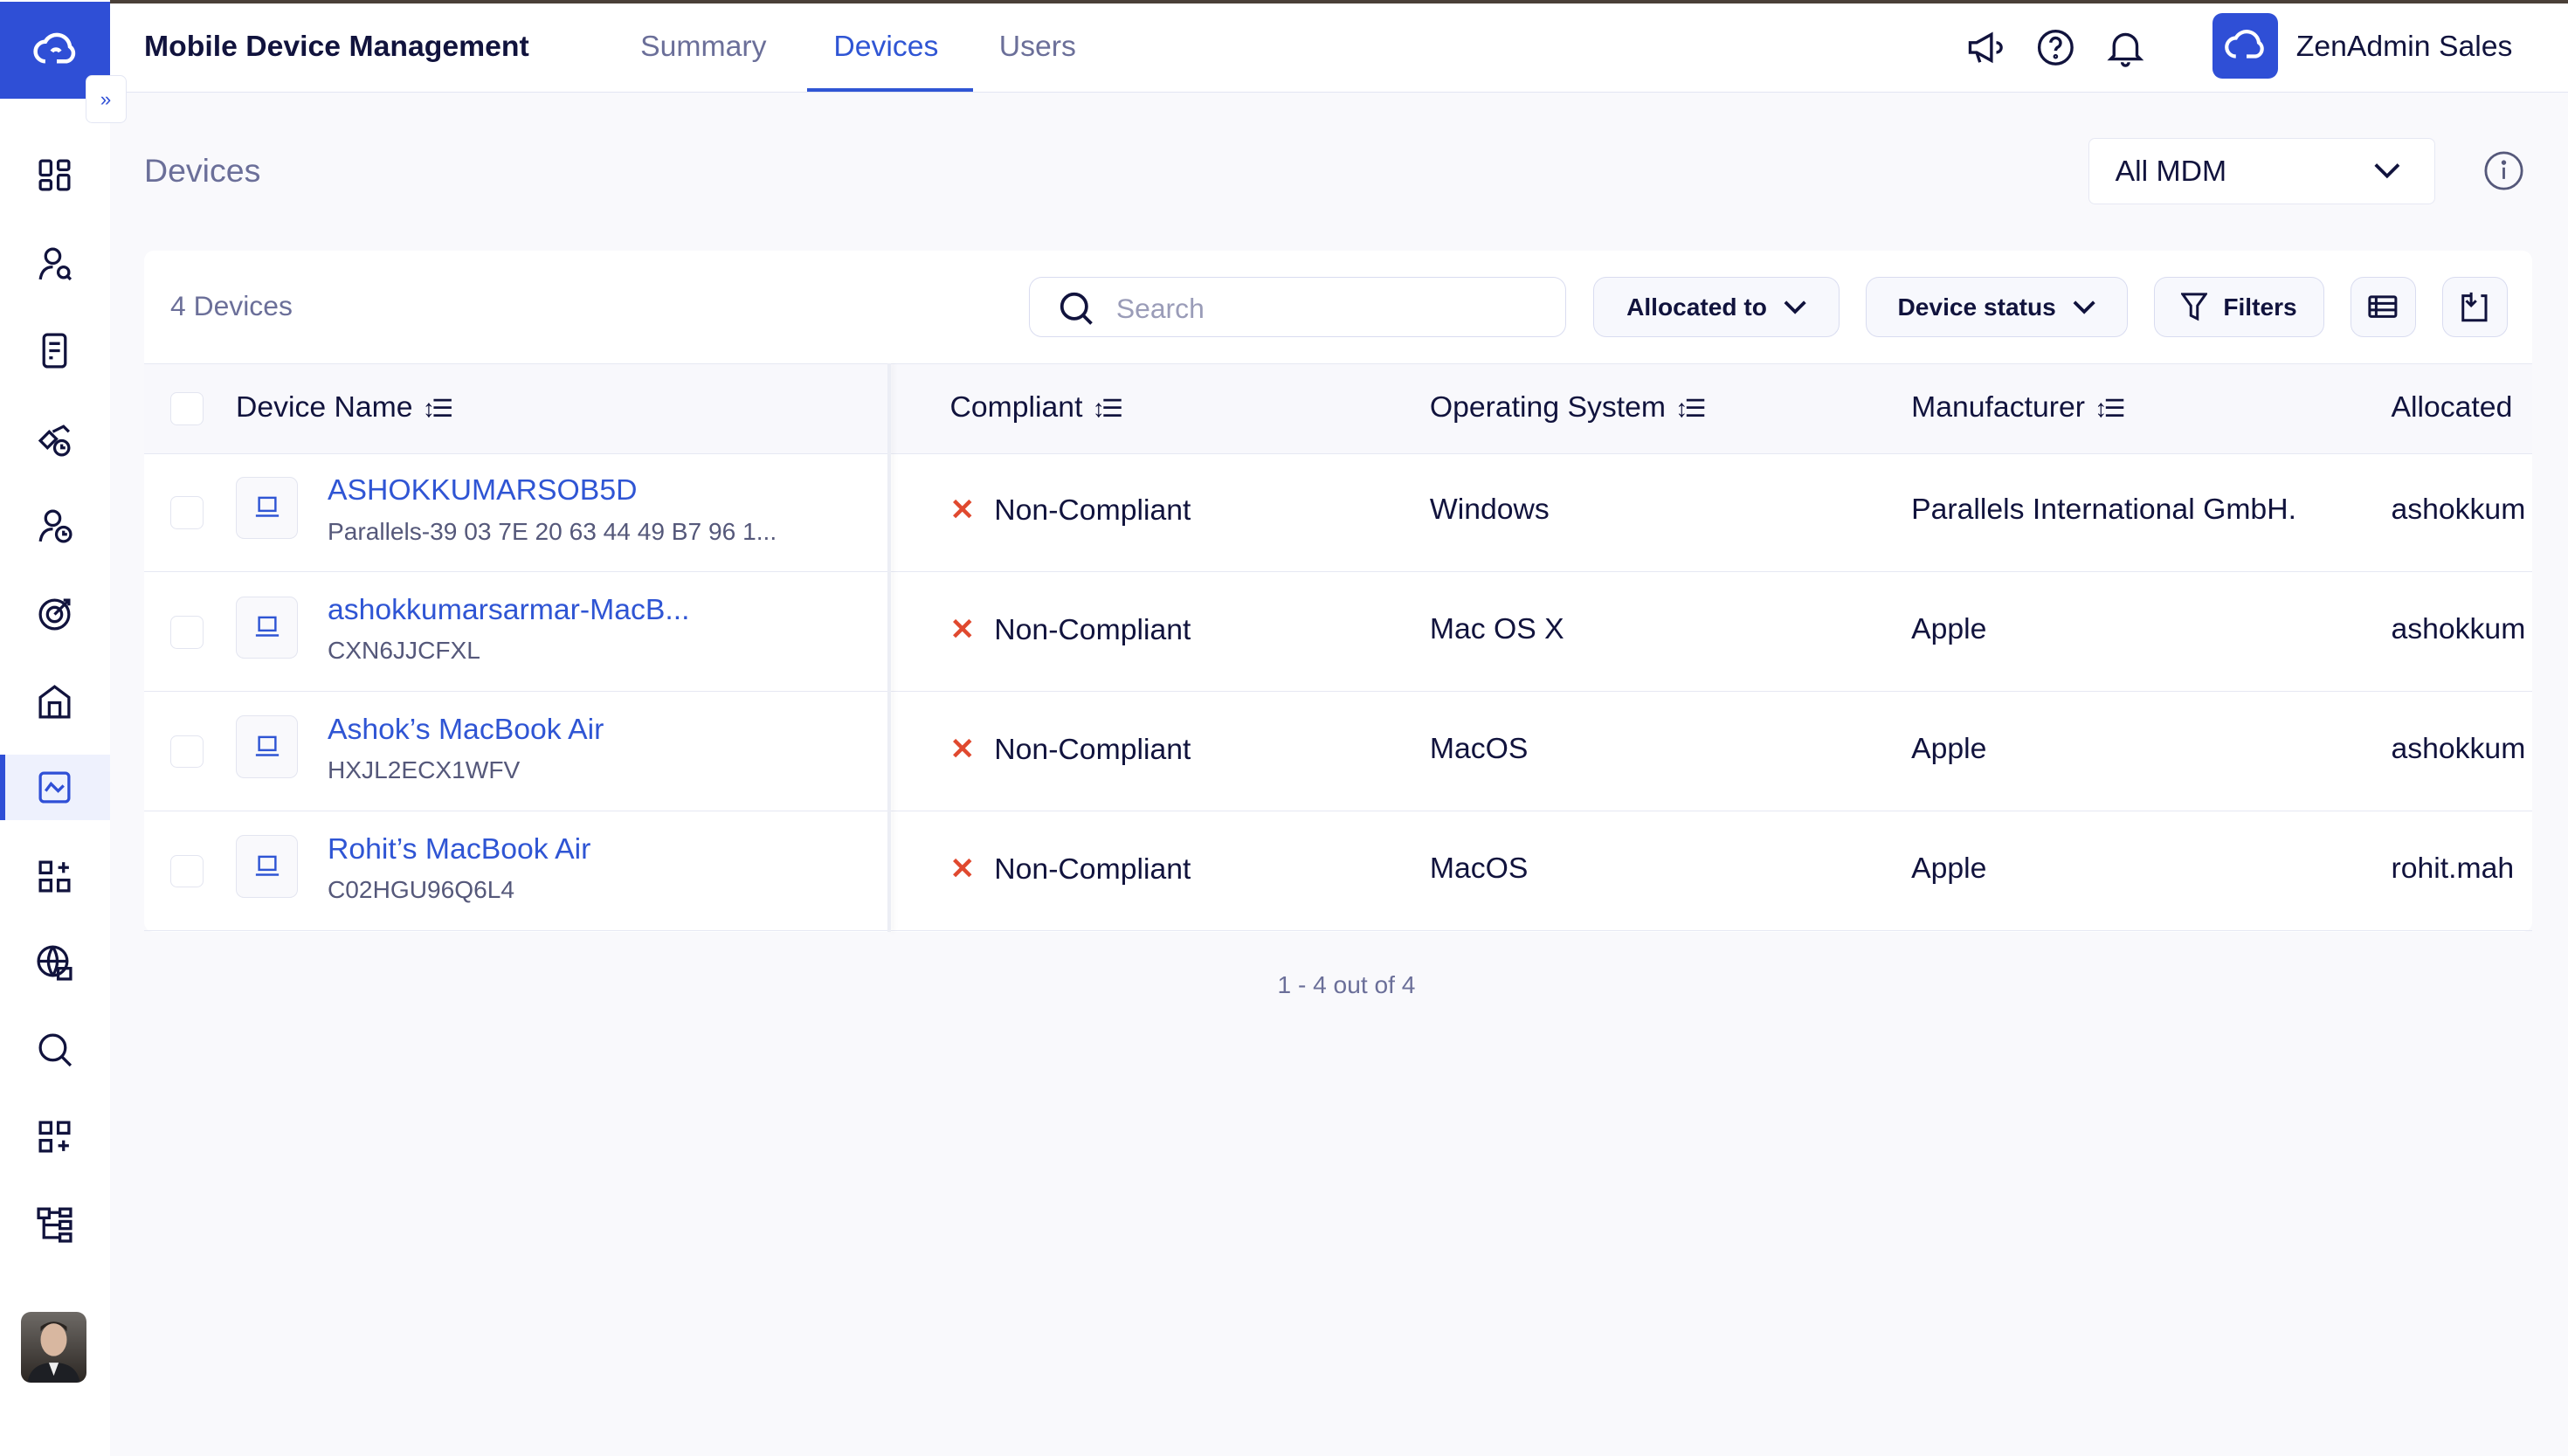 Image resolution: width=2568 pixels, height=1456 pixels. What do you see at coordinates (2125, 47) in the screenshot?
I see `bell-icon` at bounding box center [2125, 47].